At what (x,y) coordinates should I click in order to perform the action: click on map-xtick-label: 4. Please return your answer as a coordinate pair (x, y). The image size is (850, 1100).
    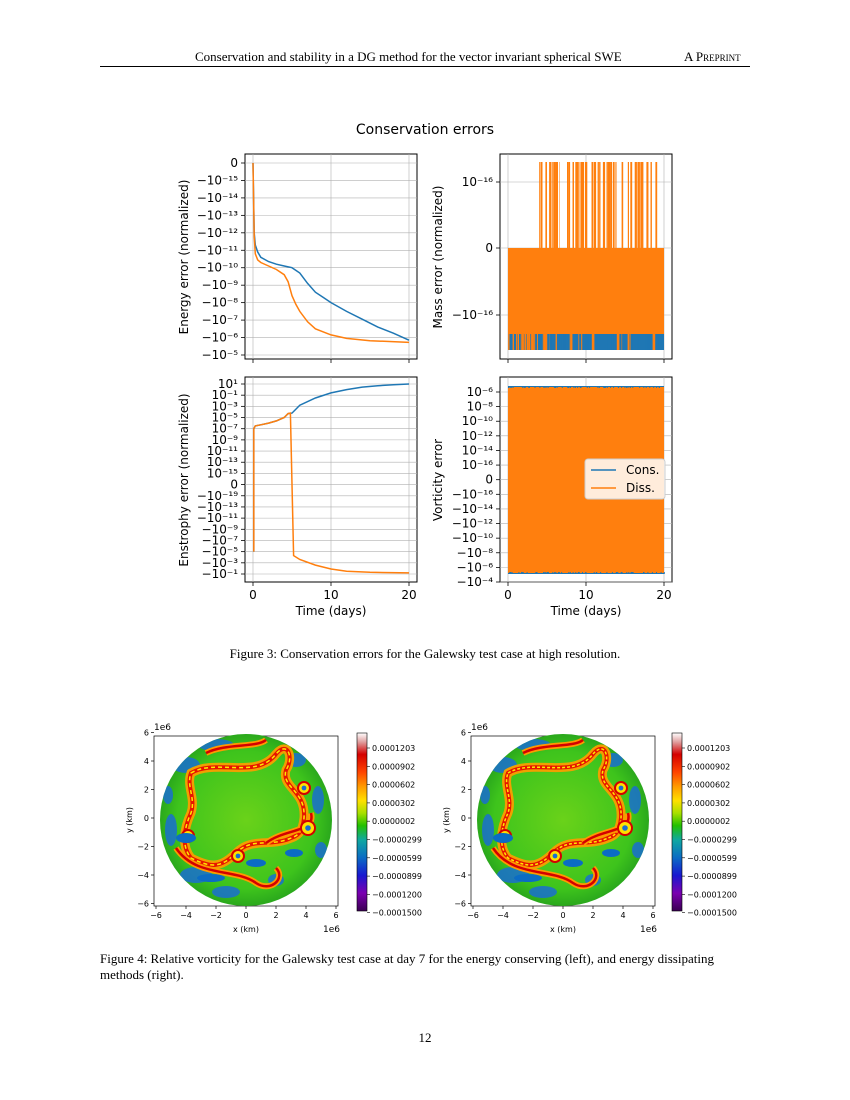
    Looking at the image, I should click on (305, 915).